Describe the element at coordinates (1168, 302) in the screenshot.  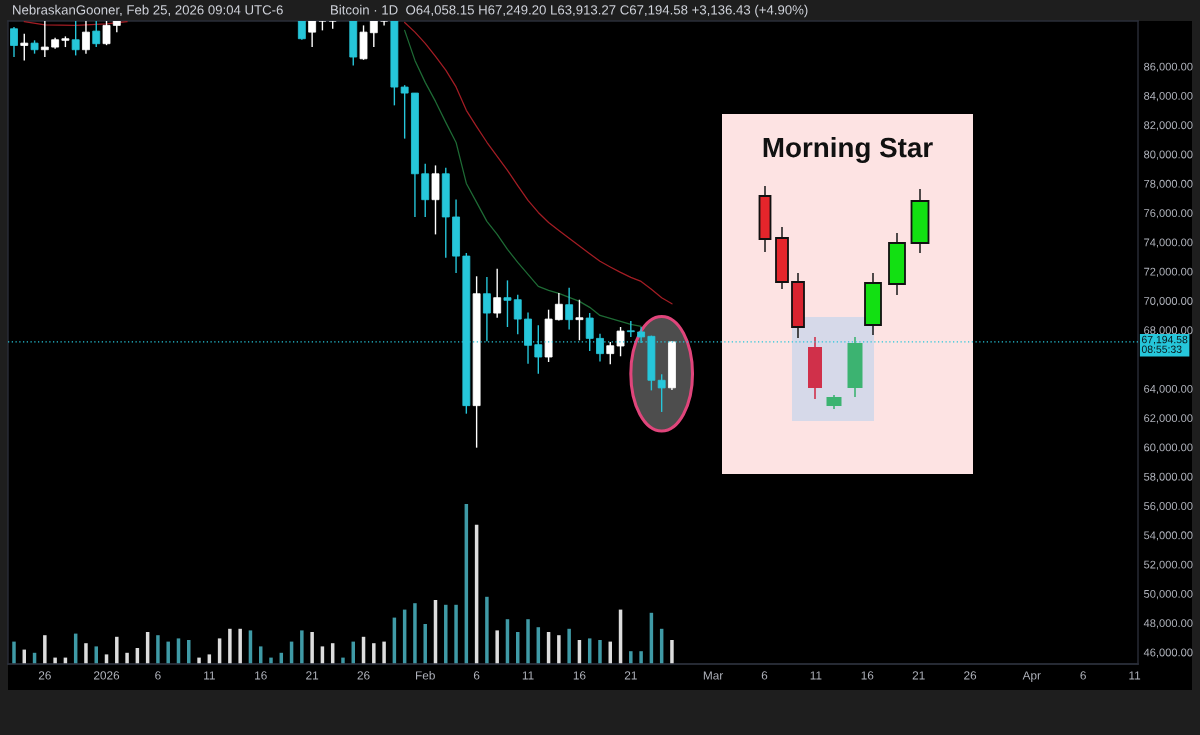
I see `y-tick-label: 70,000.00` at that location.